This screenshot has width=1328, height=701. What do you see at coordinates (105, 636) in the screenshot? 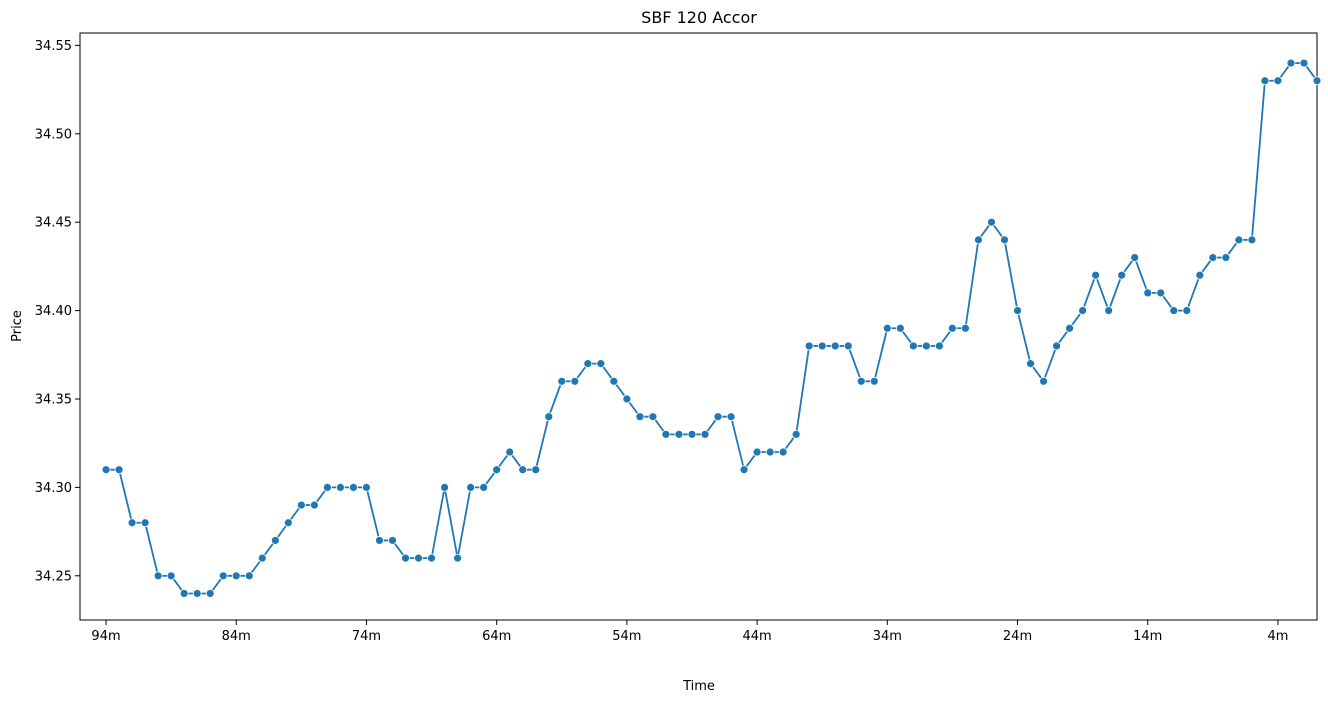
I see `x-tick-label: 94m` at bounding box center [105, 636].